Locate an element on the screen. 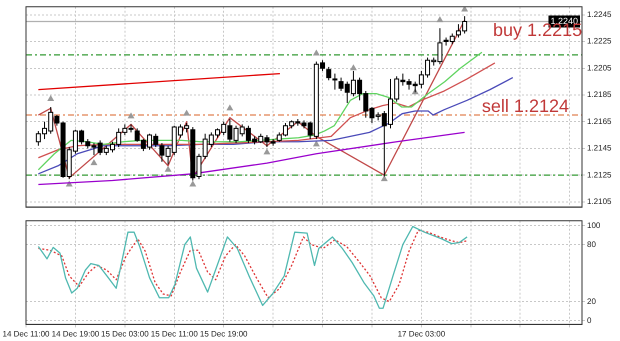  y-tick-label: 1.2125 is located at coordinates (599, 175).